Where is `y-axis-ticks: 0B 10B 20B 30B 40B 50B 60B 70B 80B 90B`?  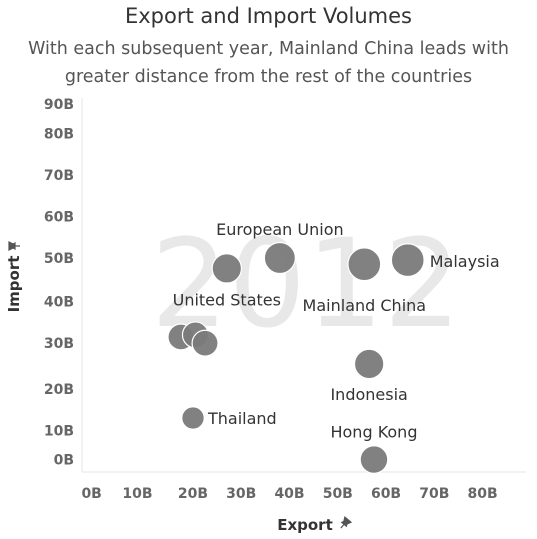 y-axis-ticks: 0B 10B 20B 30B 40B 50B 60B 70B 80B 90B is located at coordinates (59, 282).